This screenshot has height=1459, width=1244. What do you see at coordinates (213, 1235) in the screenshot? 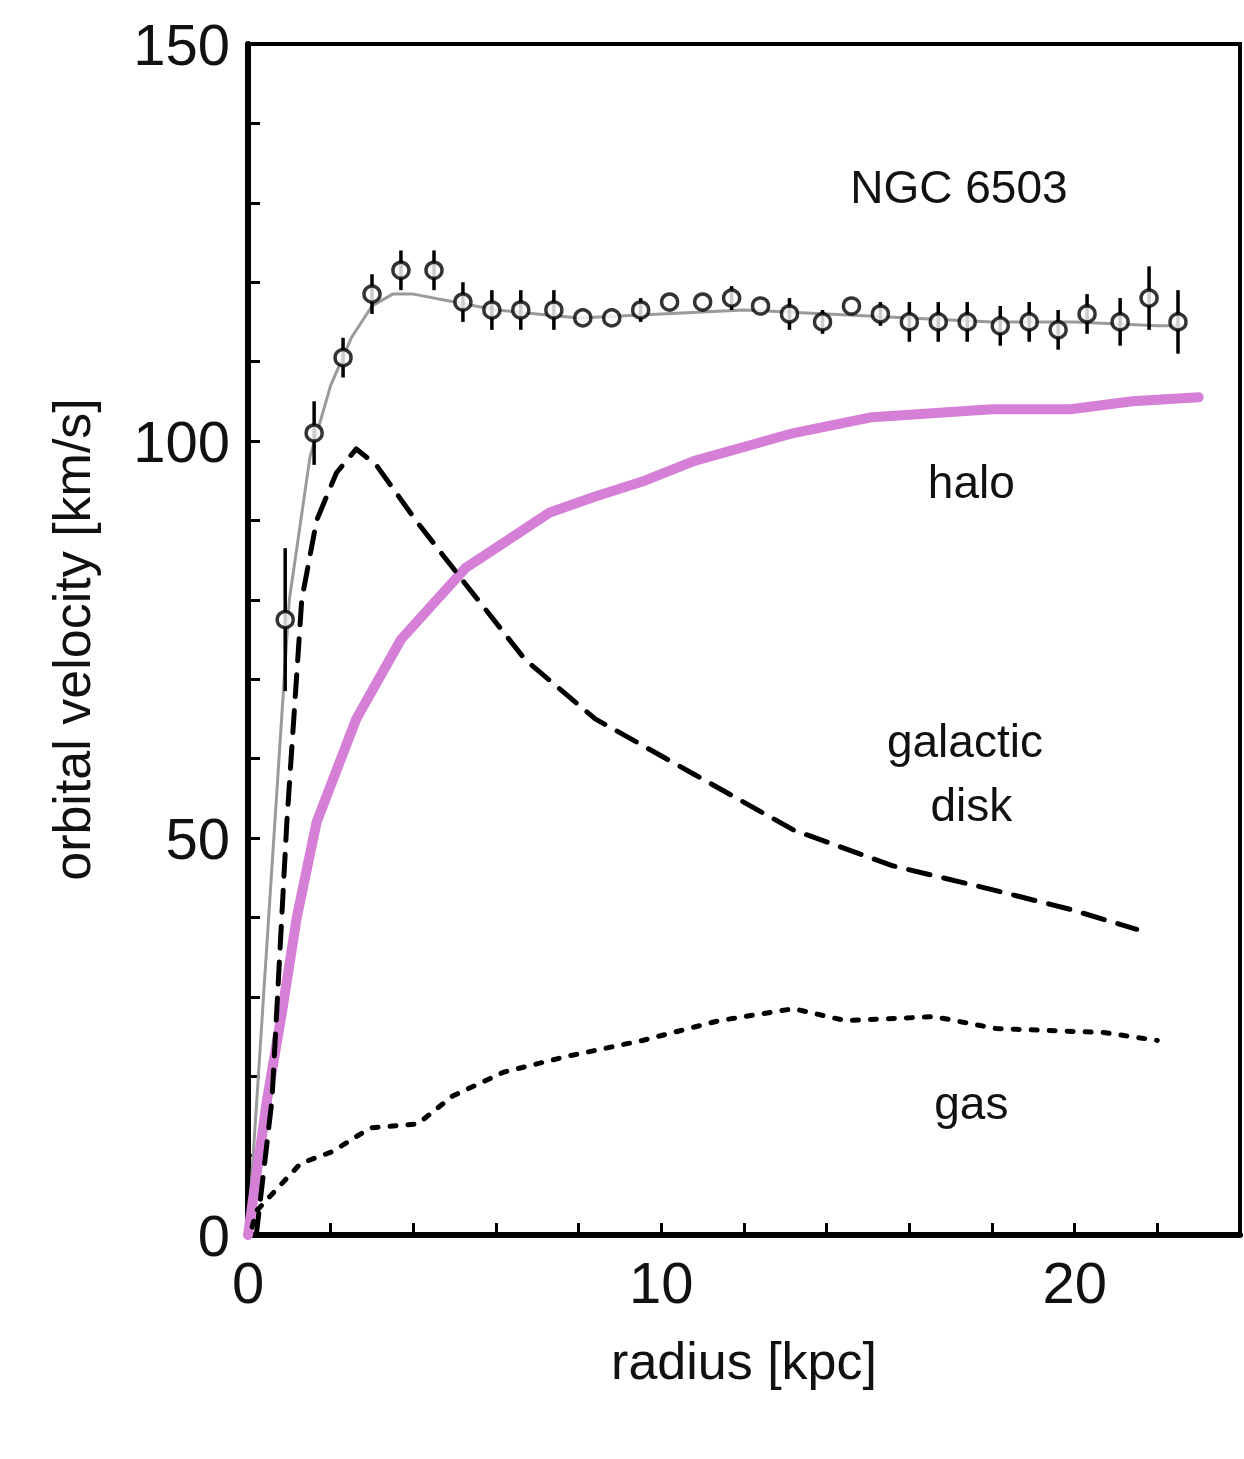
I see `y-tick-label: 0` at bounding box center [213, 1235].